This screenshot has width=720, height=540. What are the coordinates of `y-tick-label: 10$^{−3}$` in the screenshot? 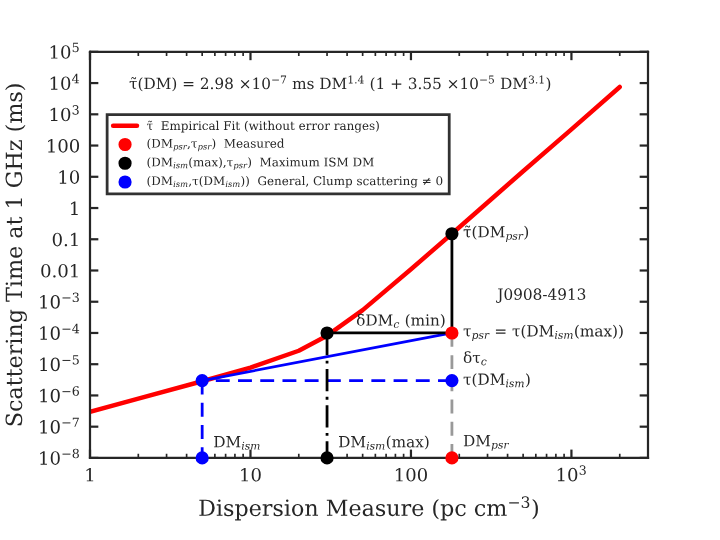 It's located at (59, 300).